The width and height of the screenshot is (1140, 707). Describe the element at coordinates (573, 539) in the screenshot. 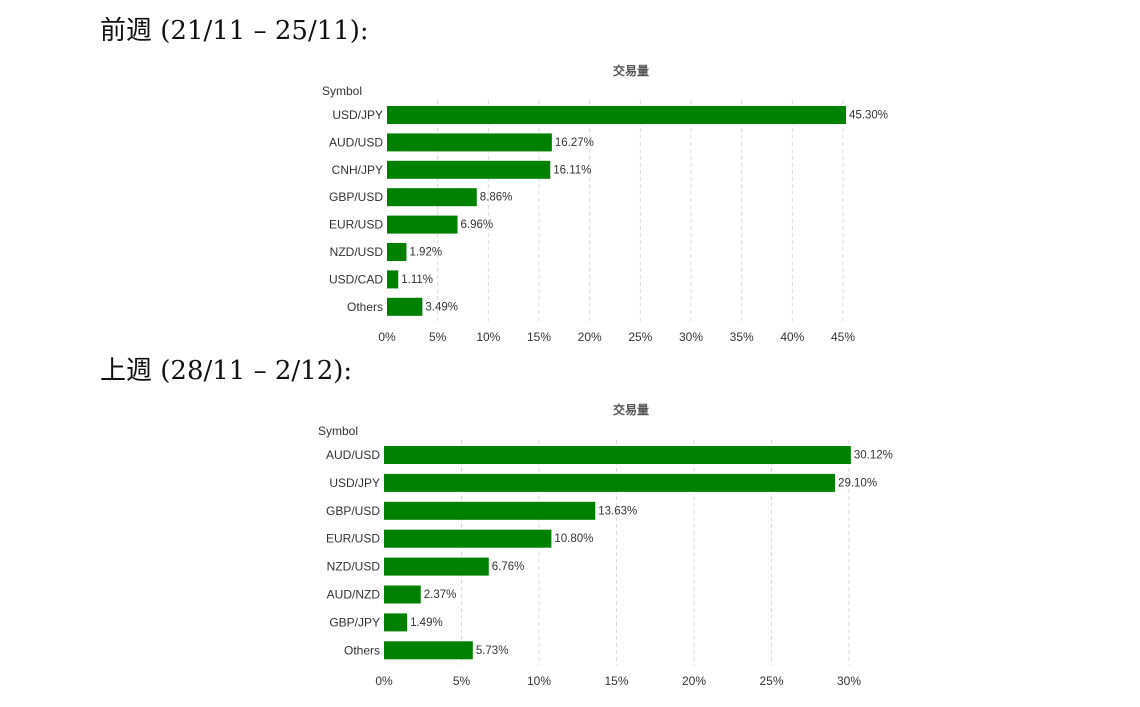

I see `data-label: 10.80%` at that location.